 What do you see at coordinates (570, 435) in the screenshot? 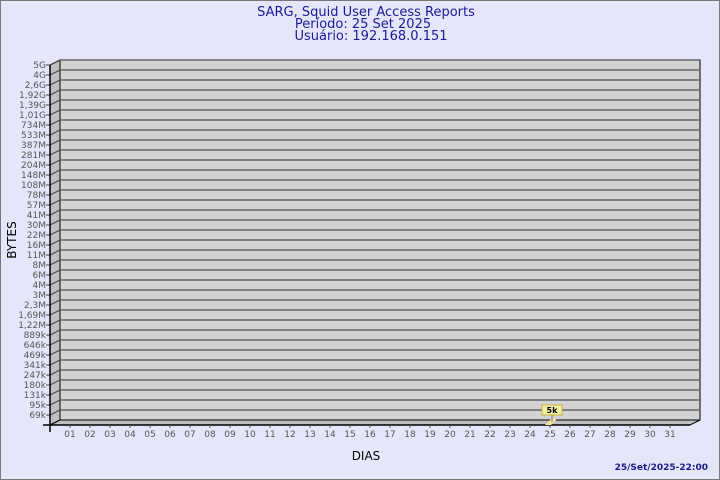
I see `x-tick-label: 26` at bounding box center [570, 435].